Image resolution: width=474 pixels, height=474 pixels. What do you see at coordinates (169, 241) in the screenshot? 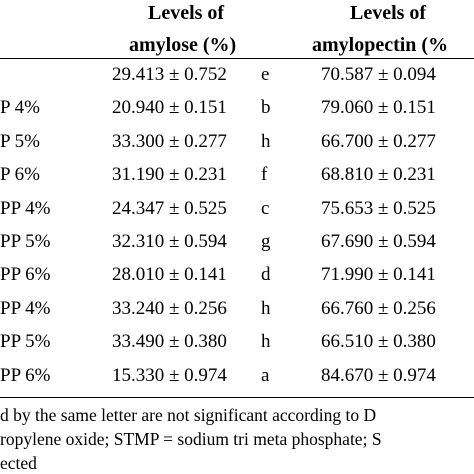
I see `amylose-value: 32.310 ± 0.594` at bounding box center [169, 241].